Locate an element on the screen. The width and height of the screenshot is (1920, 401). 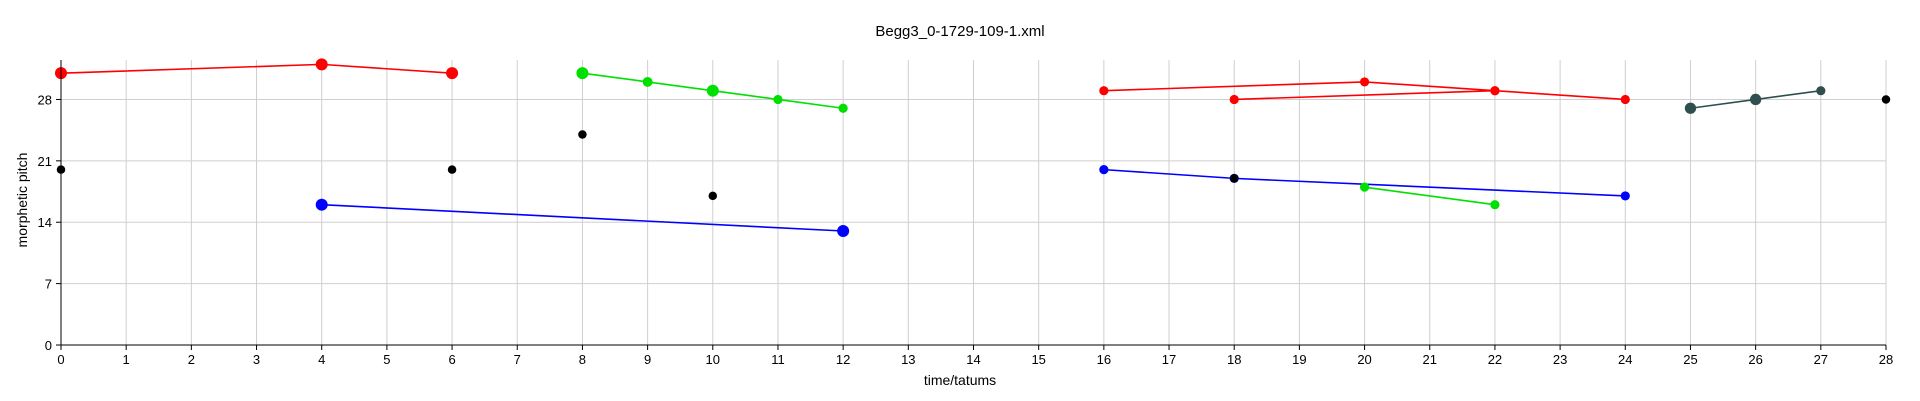
y-tick-label: 7 is located at coordinates (48, 284).